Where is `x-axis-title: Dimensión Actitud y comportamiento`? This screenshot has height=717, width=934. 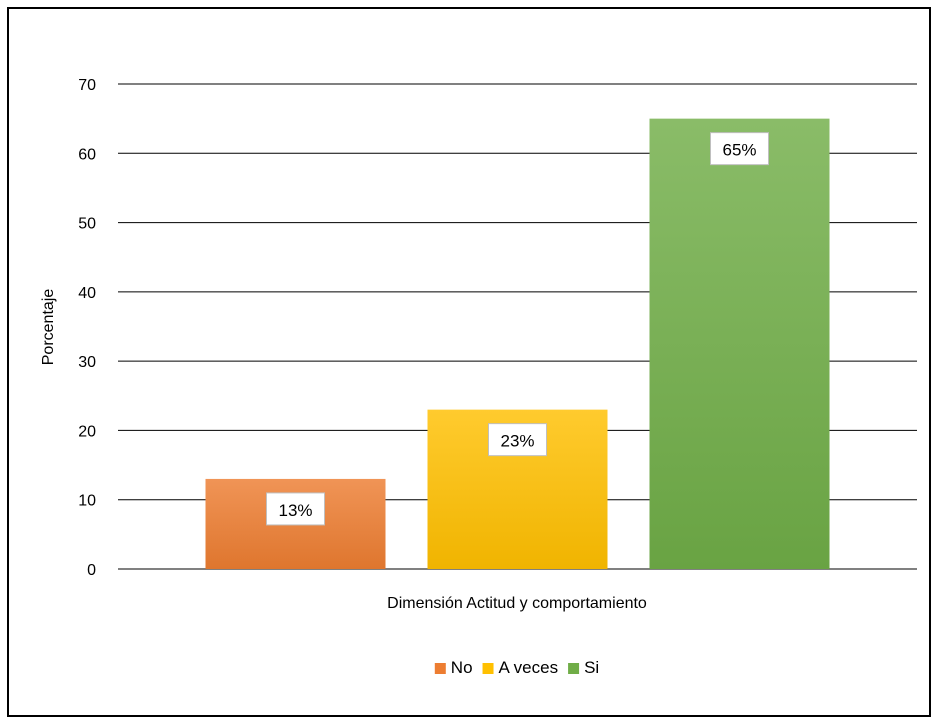 x-axis-title: Dimensión Actitud y comportamiento is located at coordinates (517, 603).